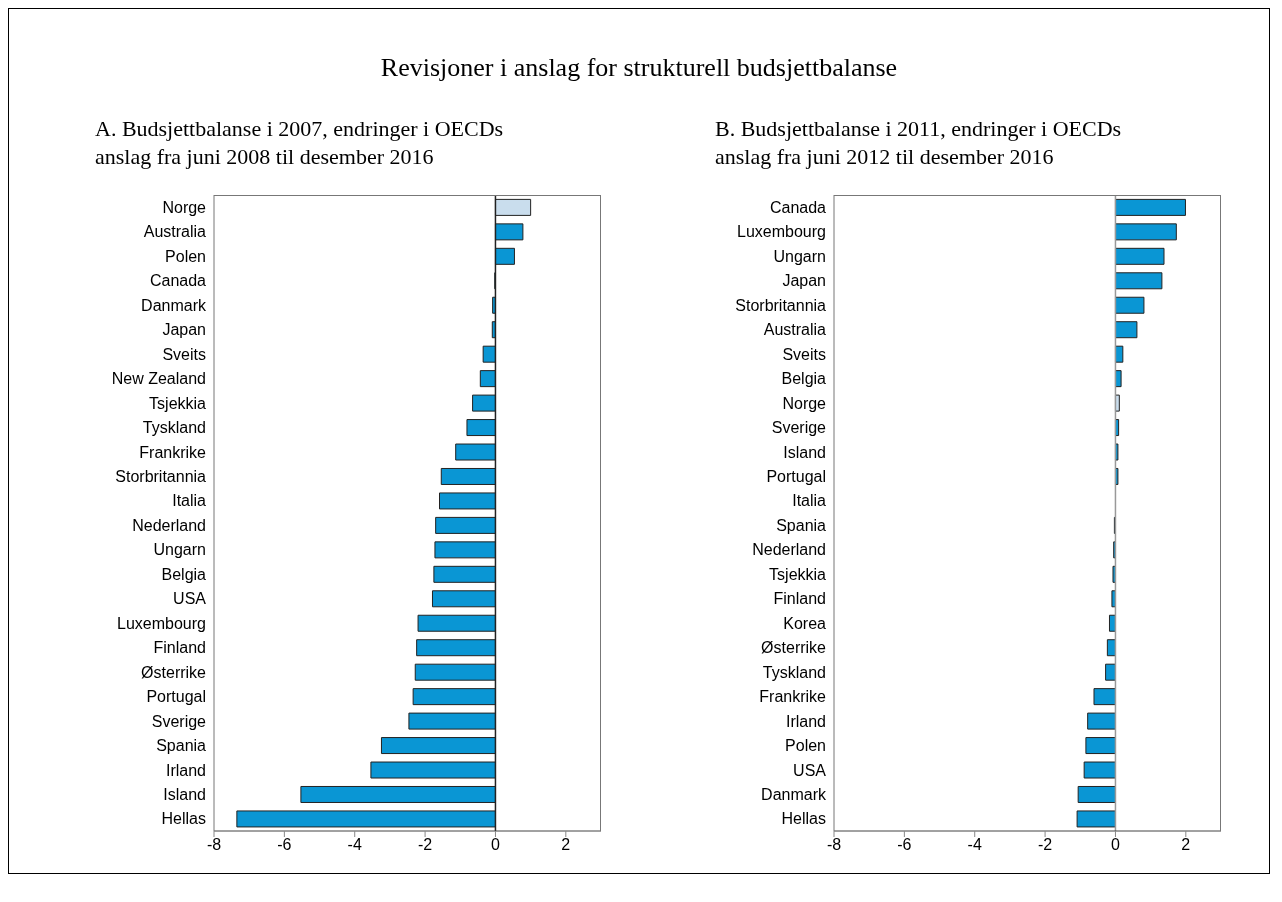  I want to click on y-tick-label: New Zealand, so click(158, 379).